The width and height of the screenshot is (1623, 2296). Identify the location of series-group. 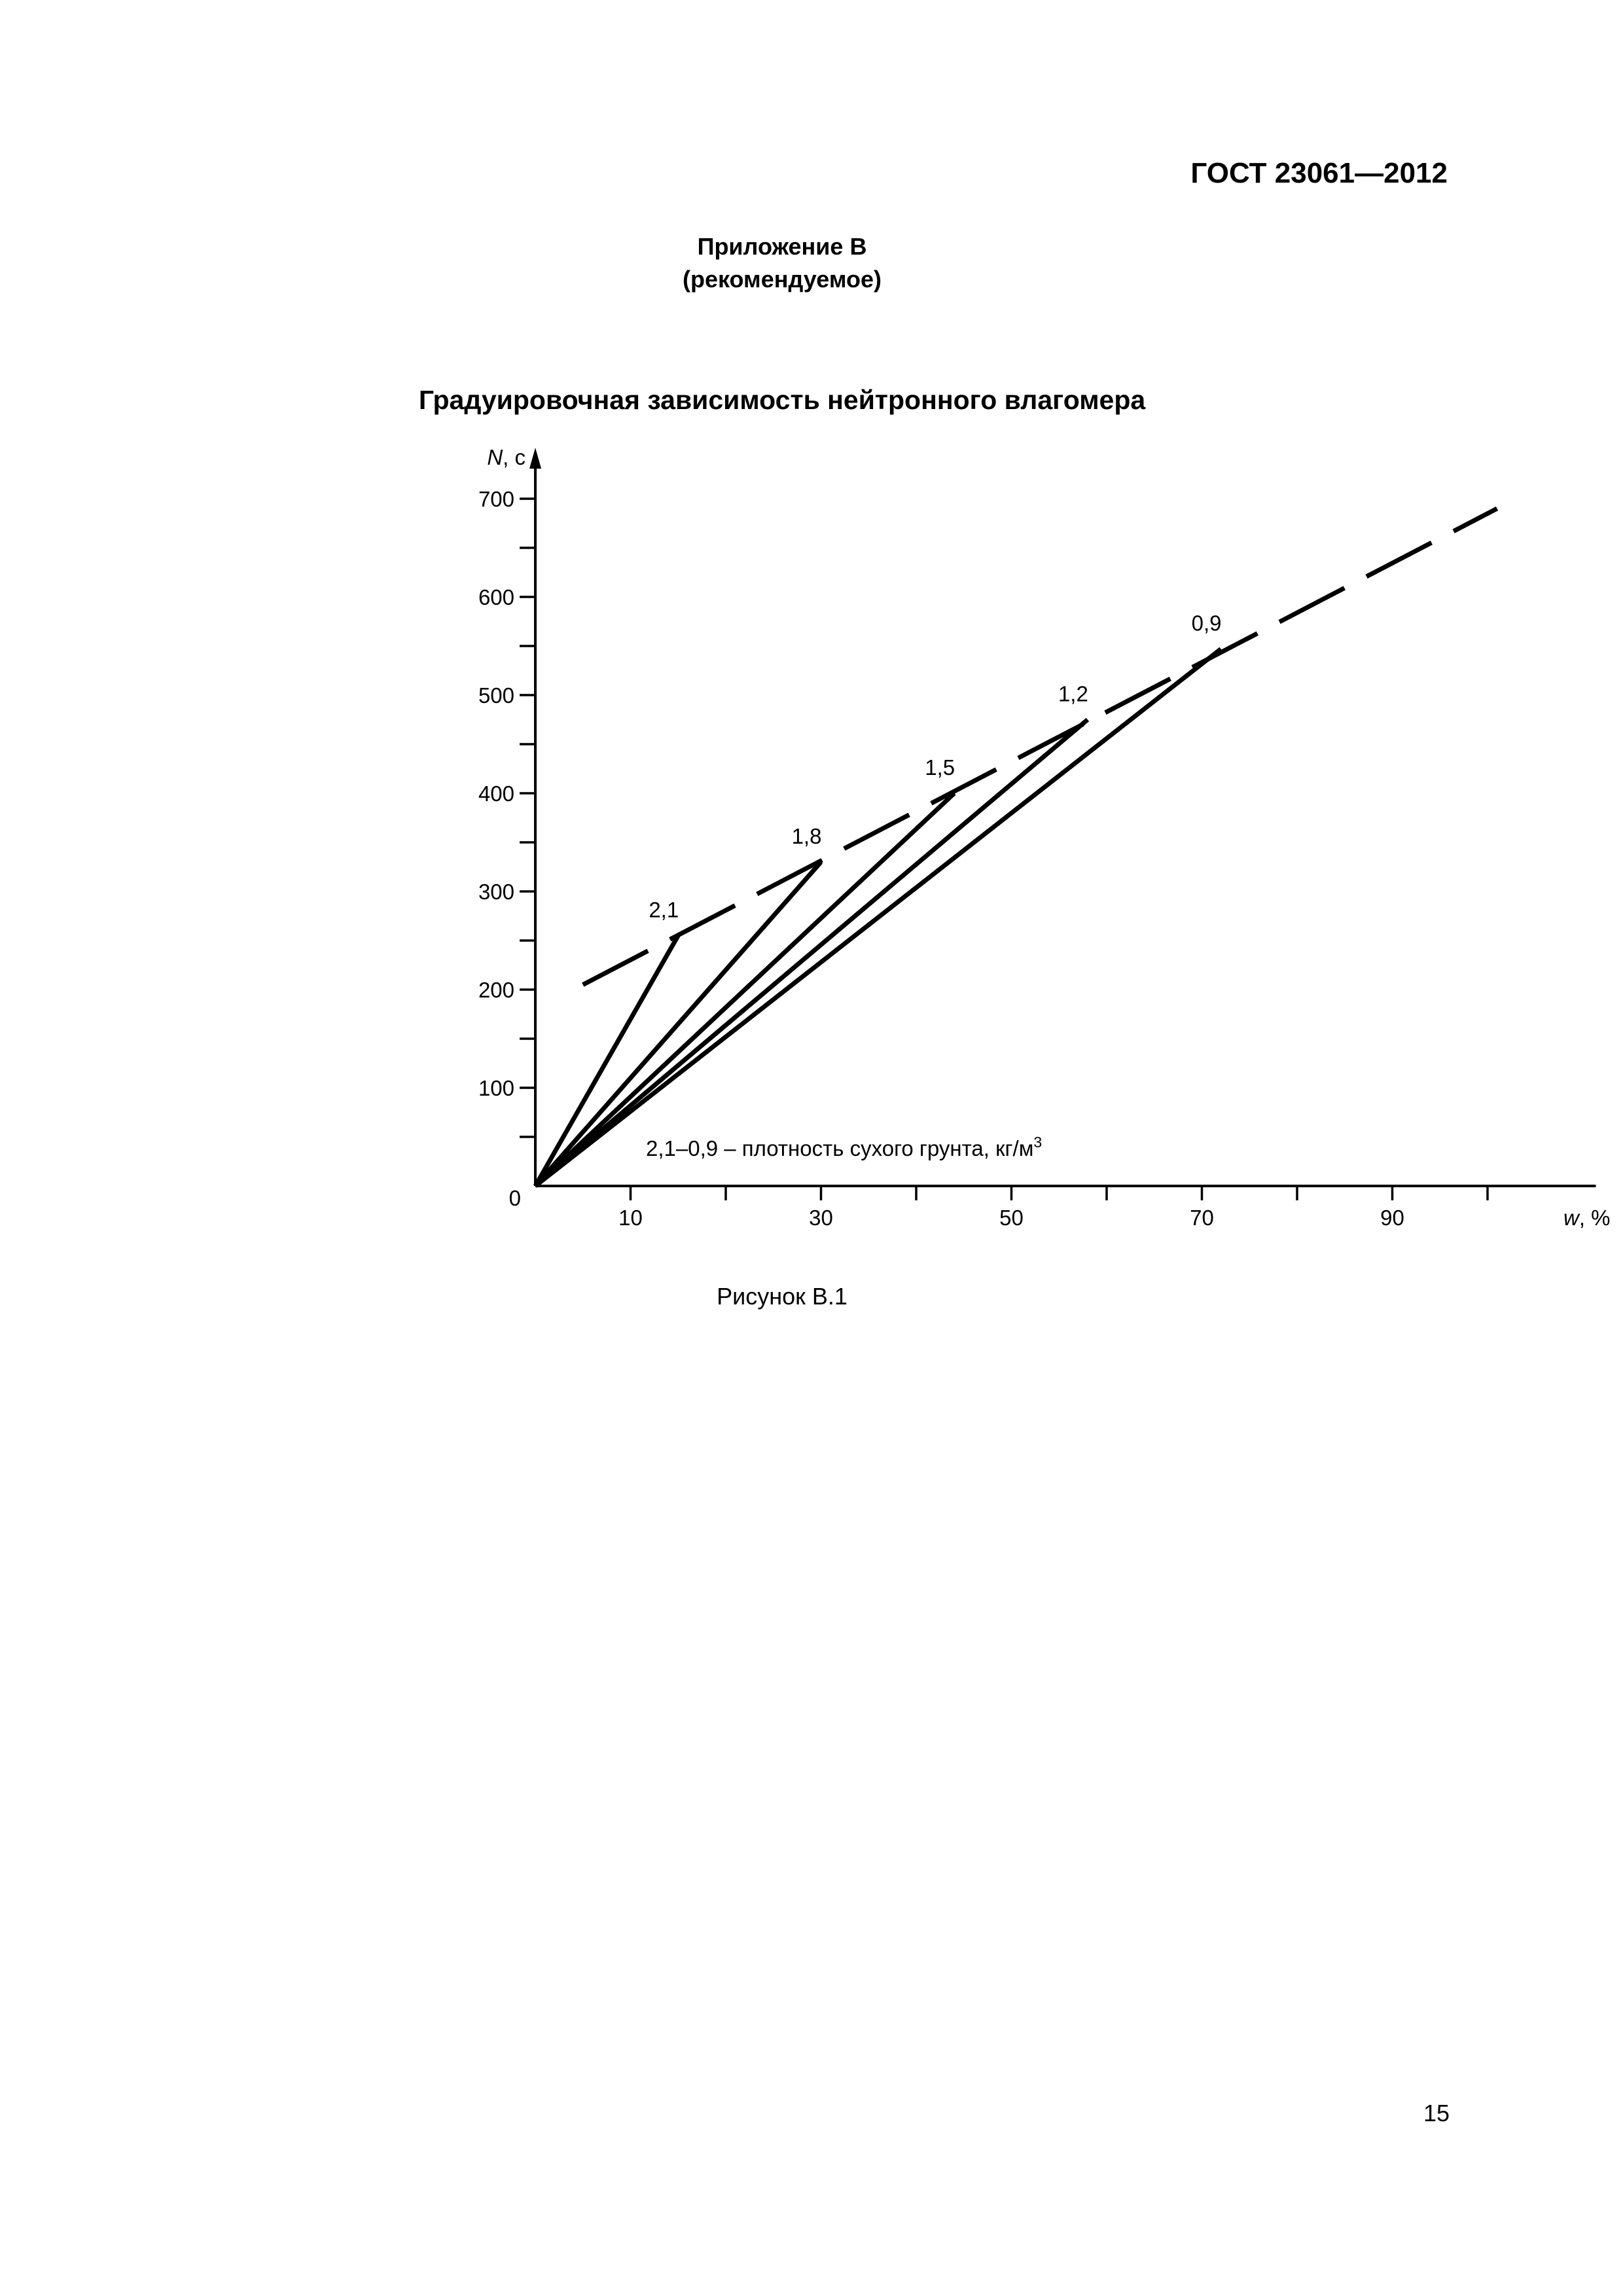
(877, 917).